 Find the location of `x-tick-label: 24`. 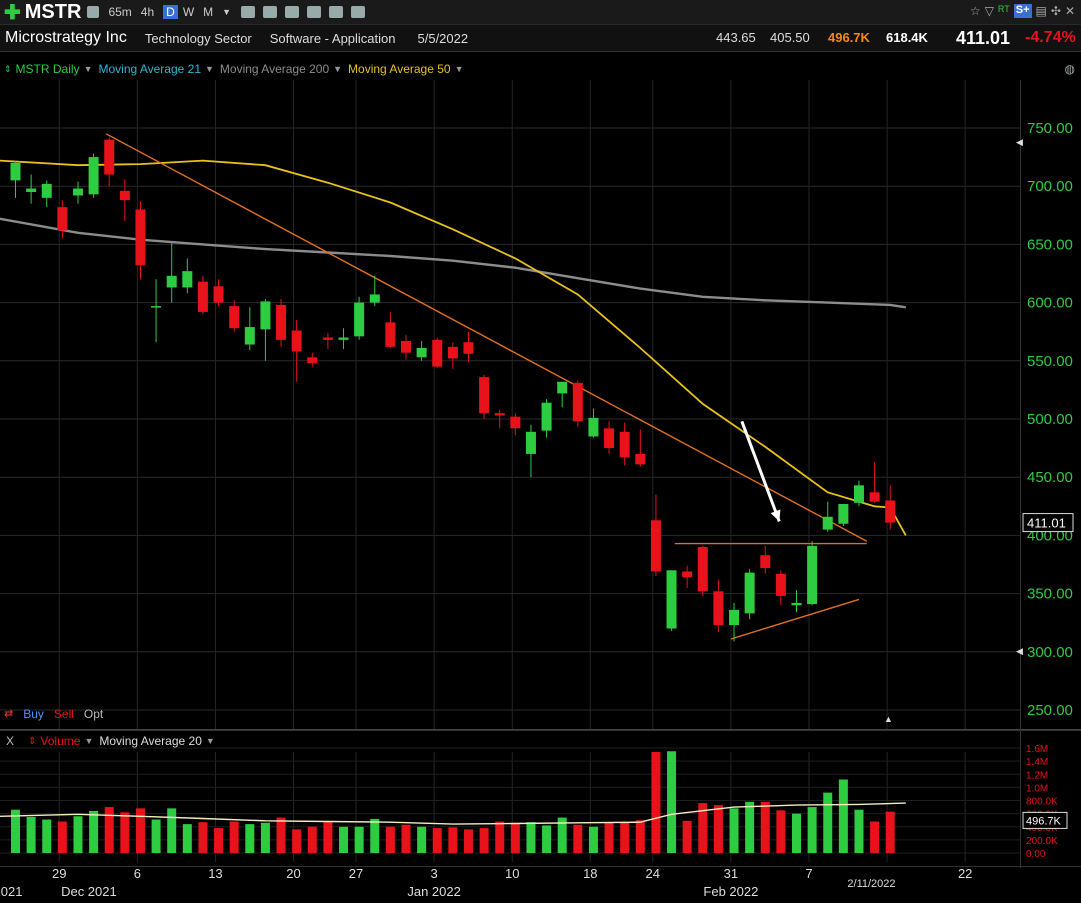

x-tick-label: 24 is located at coordinates (653, 873).